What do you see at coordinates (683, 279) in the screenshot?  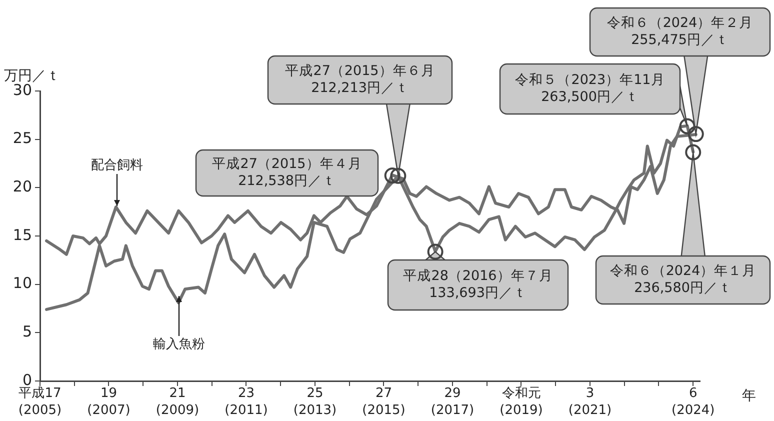 I see `annotation: 令和６（2024）年１月 236,580円／ｔ` at bounding box center [683, 279].